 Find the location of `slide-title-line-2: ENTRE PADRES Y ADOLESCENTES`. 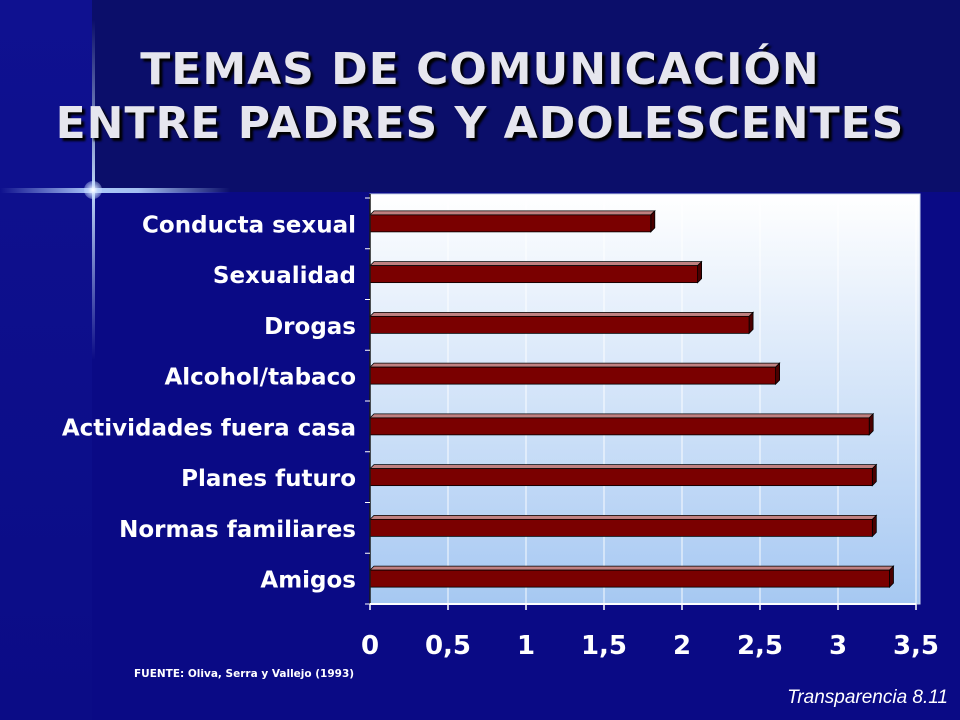

slide-title-line-2: ENTRE PADRES Y ADOLESCENTES is located at coordinates (480, 123).